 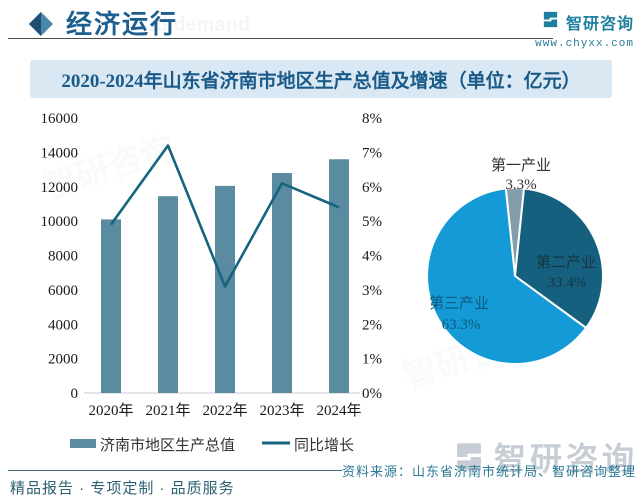 What do you see at coordinates (372, 119) in the screenshot?
I see `right-axis-tick: 8%` at bounding box center [372, 119].